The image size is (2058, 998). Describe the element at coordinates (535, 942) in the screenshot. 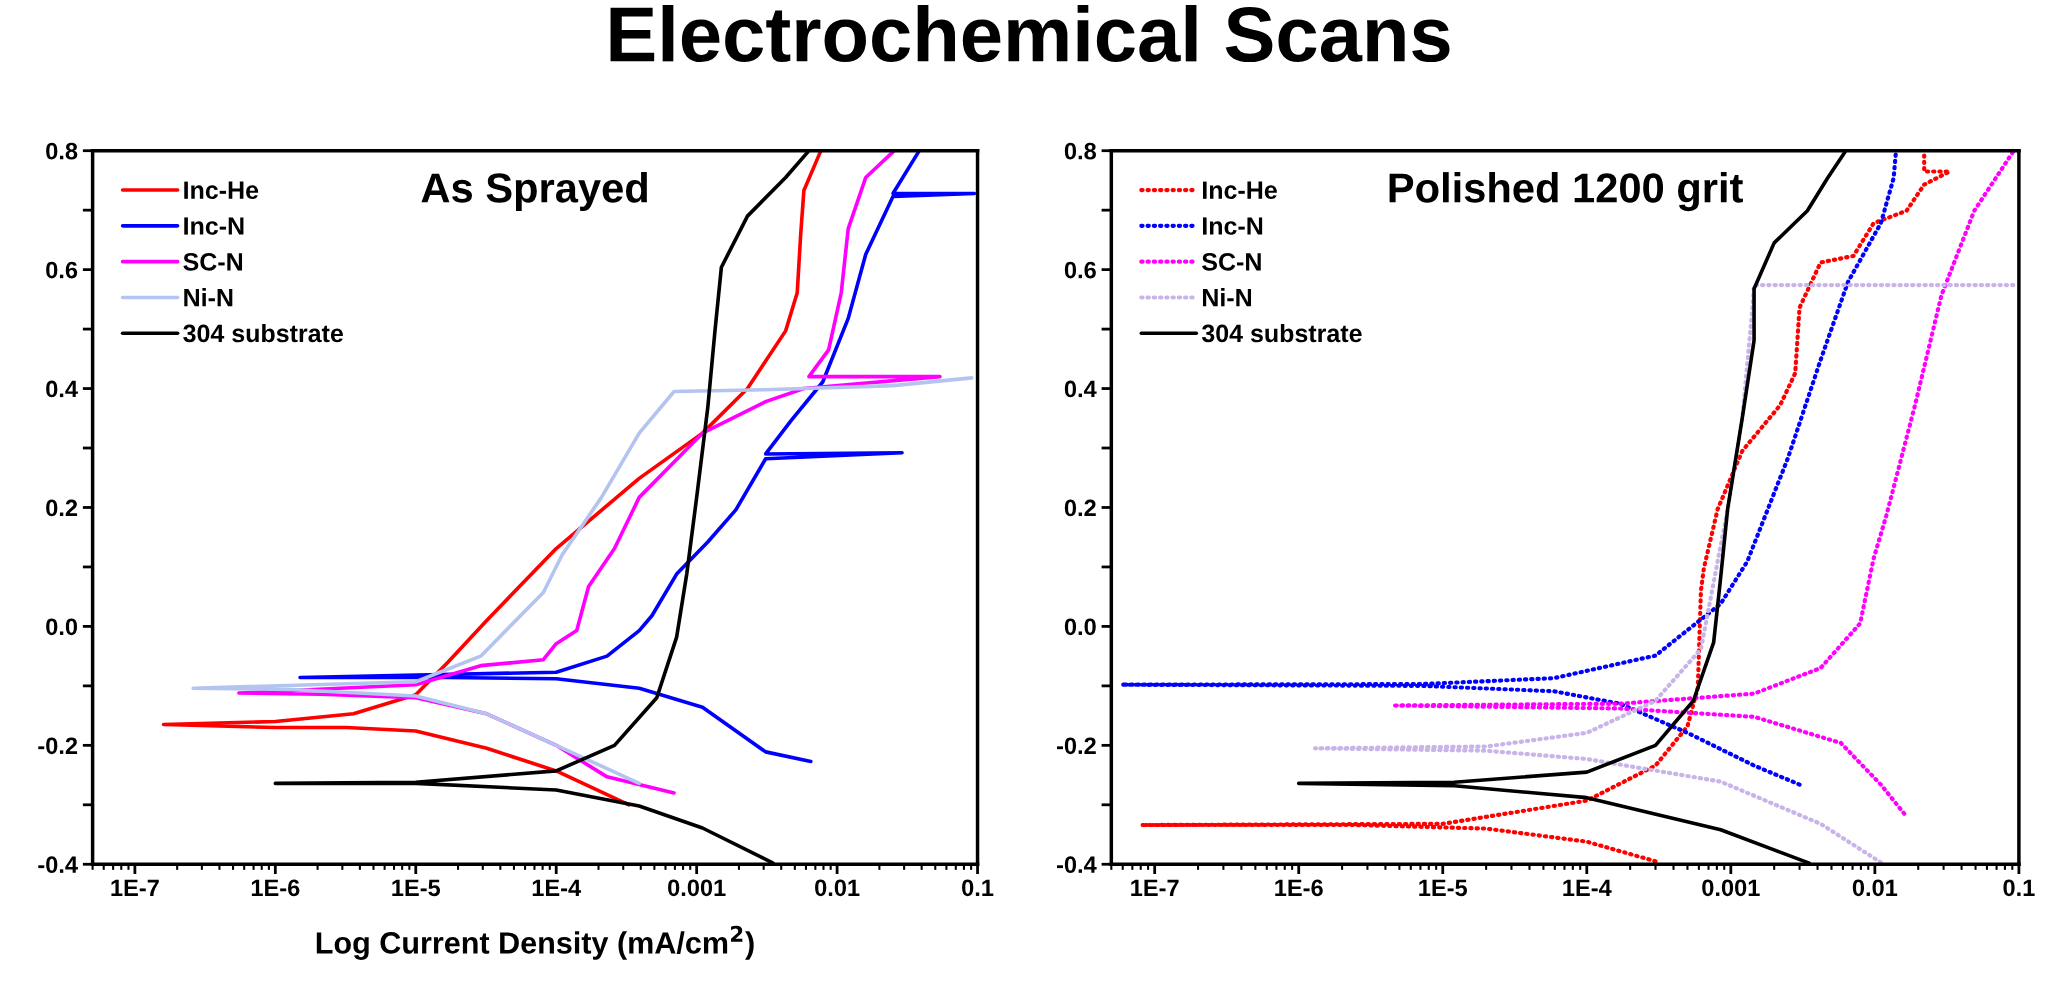

I see `x-axis-title: Log Current Density (mA/cm$^{2}$)` at that location.